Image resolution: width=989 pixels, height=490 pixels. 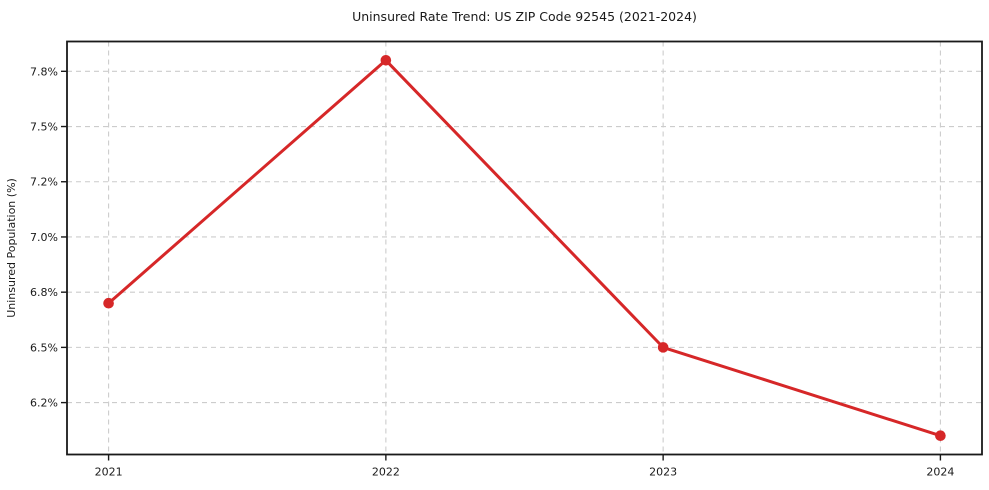 What do you see at coordinates (44, 403) in the screenshot?
I see `y-tick-label: 6.2%` at bounding box center [44, 403].